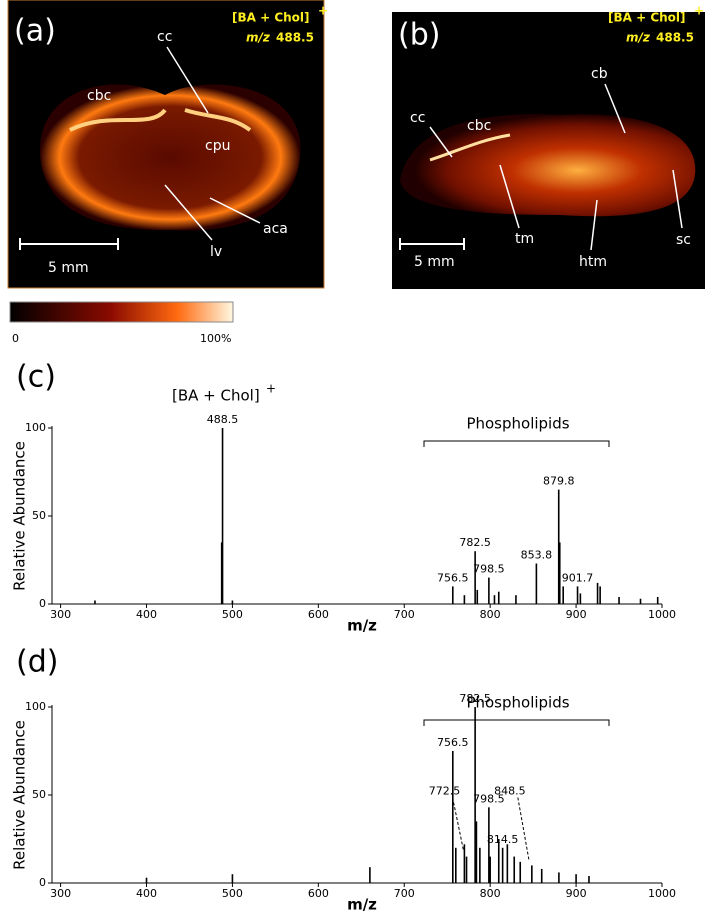 Image resolution: width=710 pixels, height=921 pixels. I want to click on peak-label: 848.5, so click(510, 790).